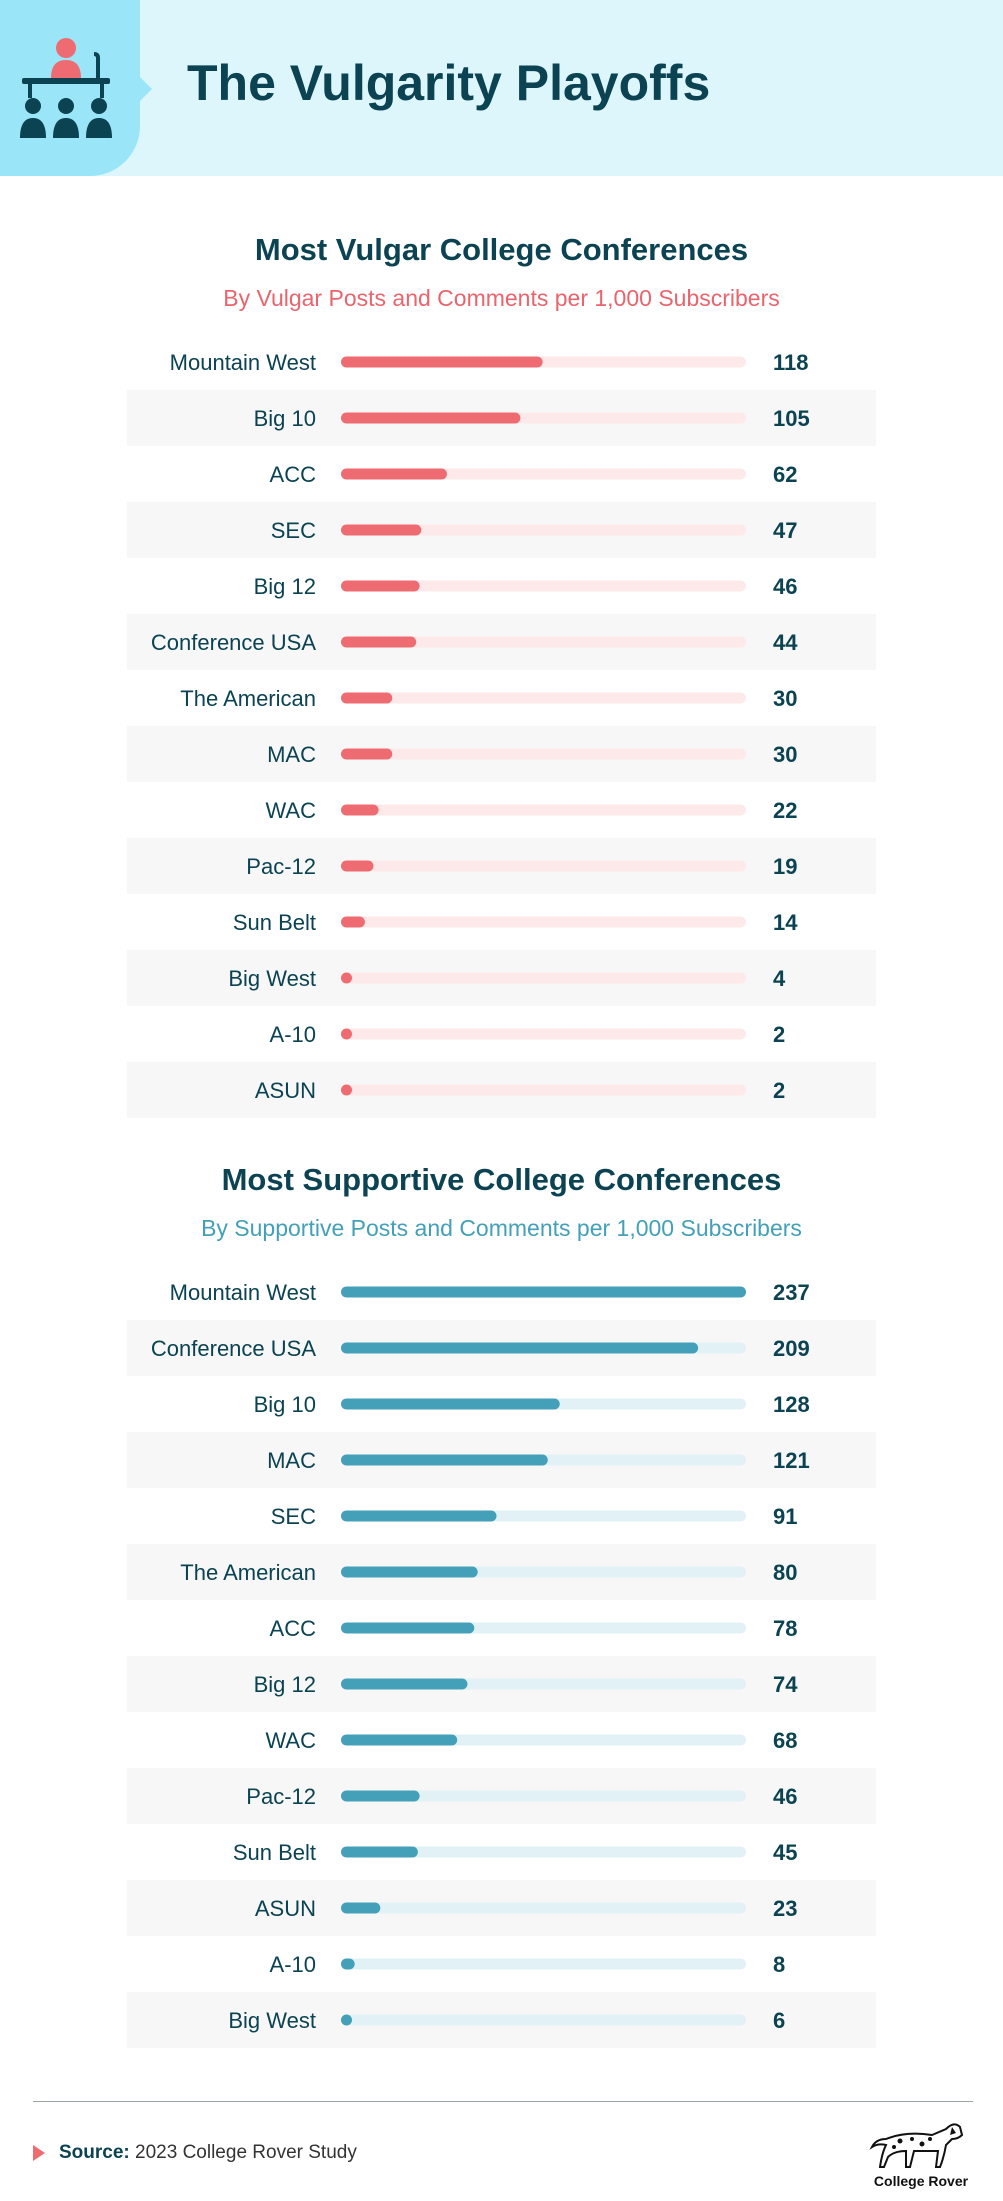  Describe the element at coordinates (76, 88) in the screenshot. I see `icon-box` at that location.